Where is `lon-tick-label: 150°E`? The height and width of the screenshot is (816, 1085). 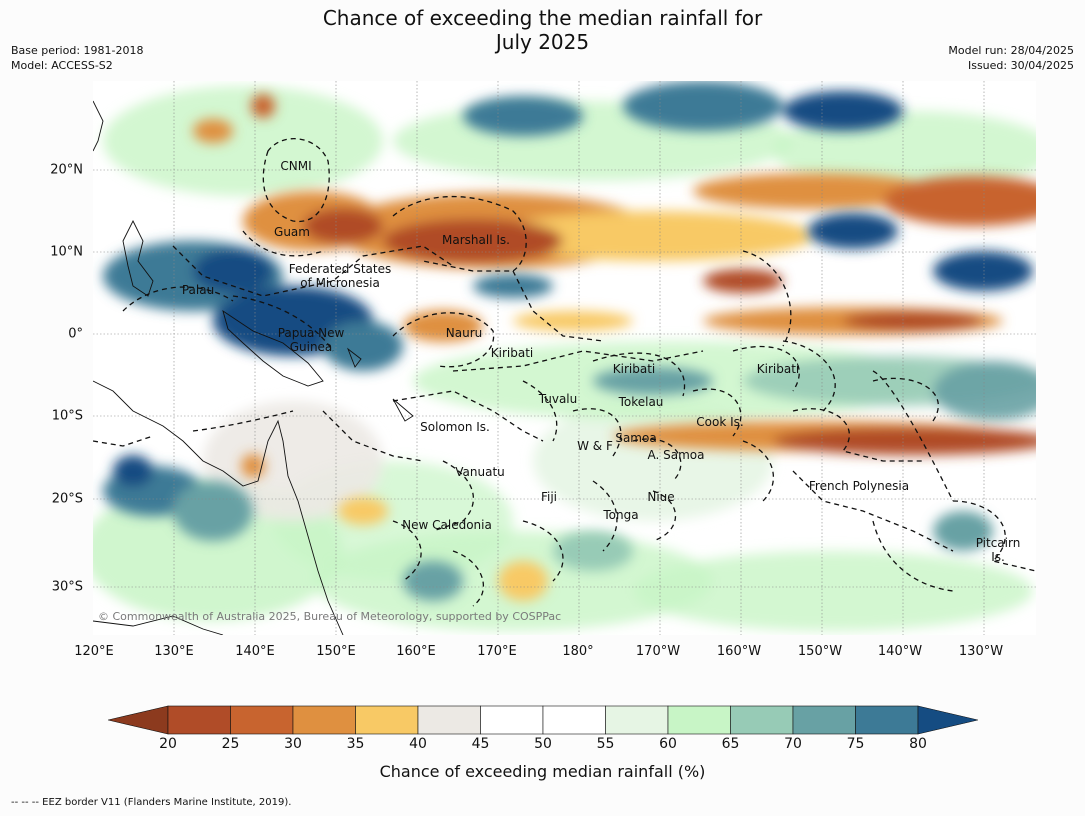 lon-tick-label: 150°E is located at coordinates (336, 651).